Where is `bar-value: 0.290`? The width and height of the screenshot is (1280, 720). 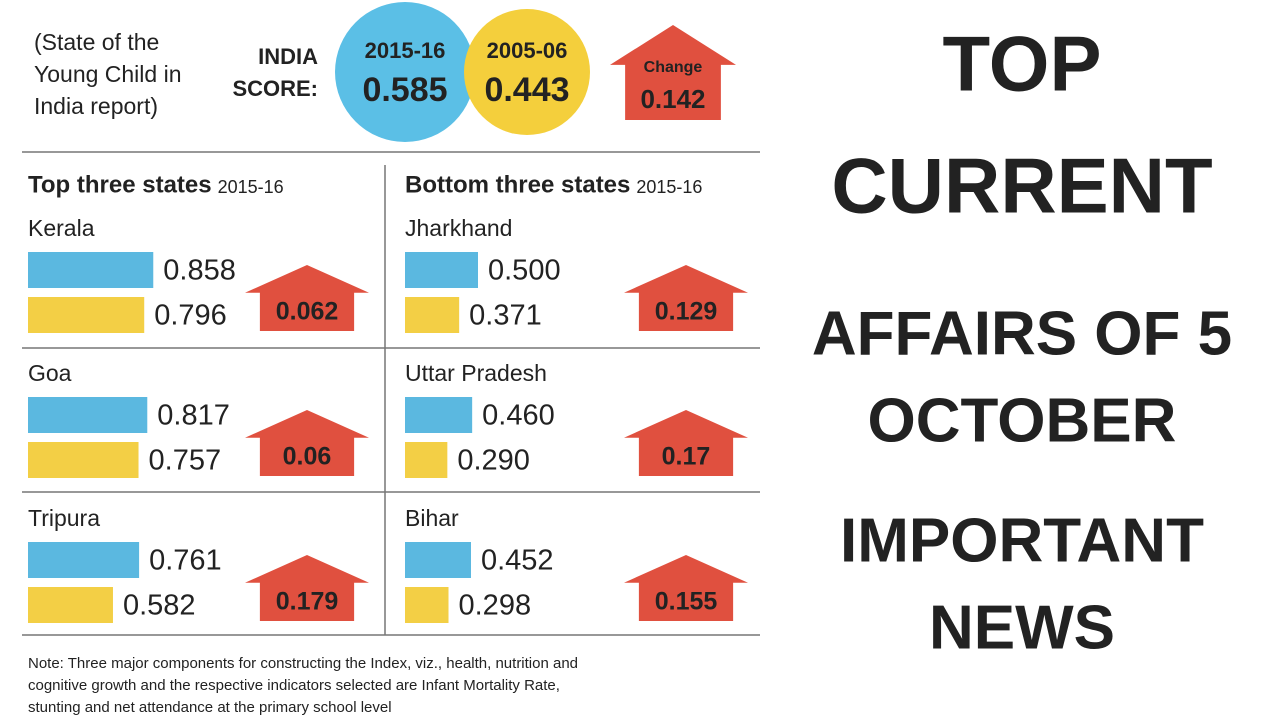
bar-value: 0.290 is located at coordinates (493, 461).